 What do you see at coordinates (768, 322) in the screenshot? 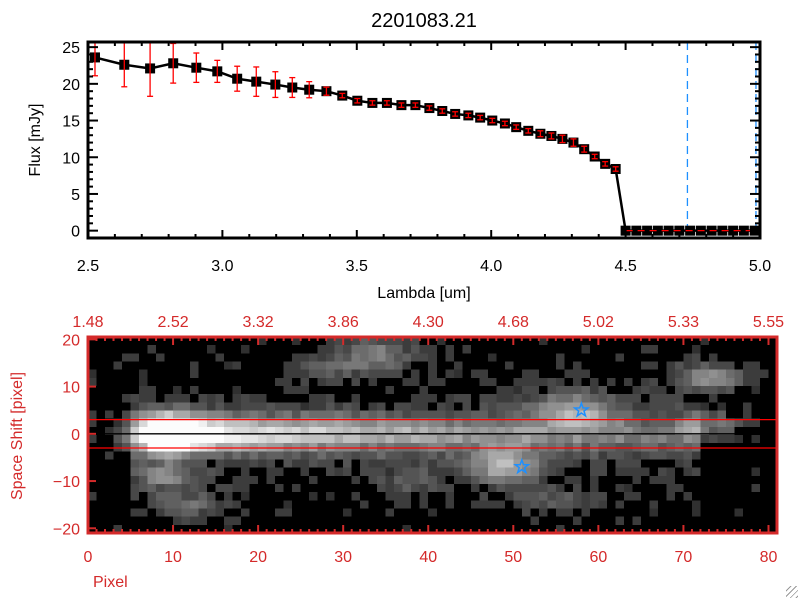
I see `top-x-tick-label: 5.55` at bounding box center [768, 322].